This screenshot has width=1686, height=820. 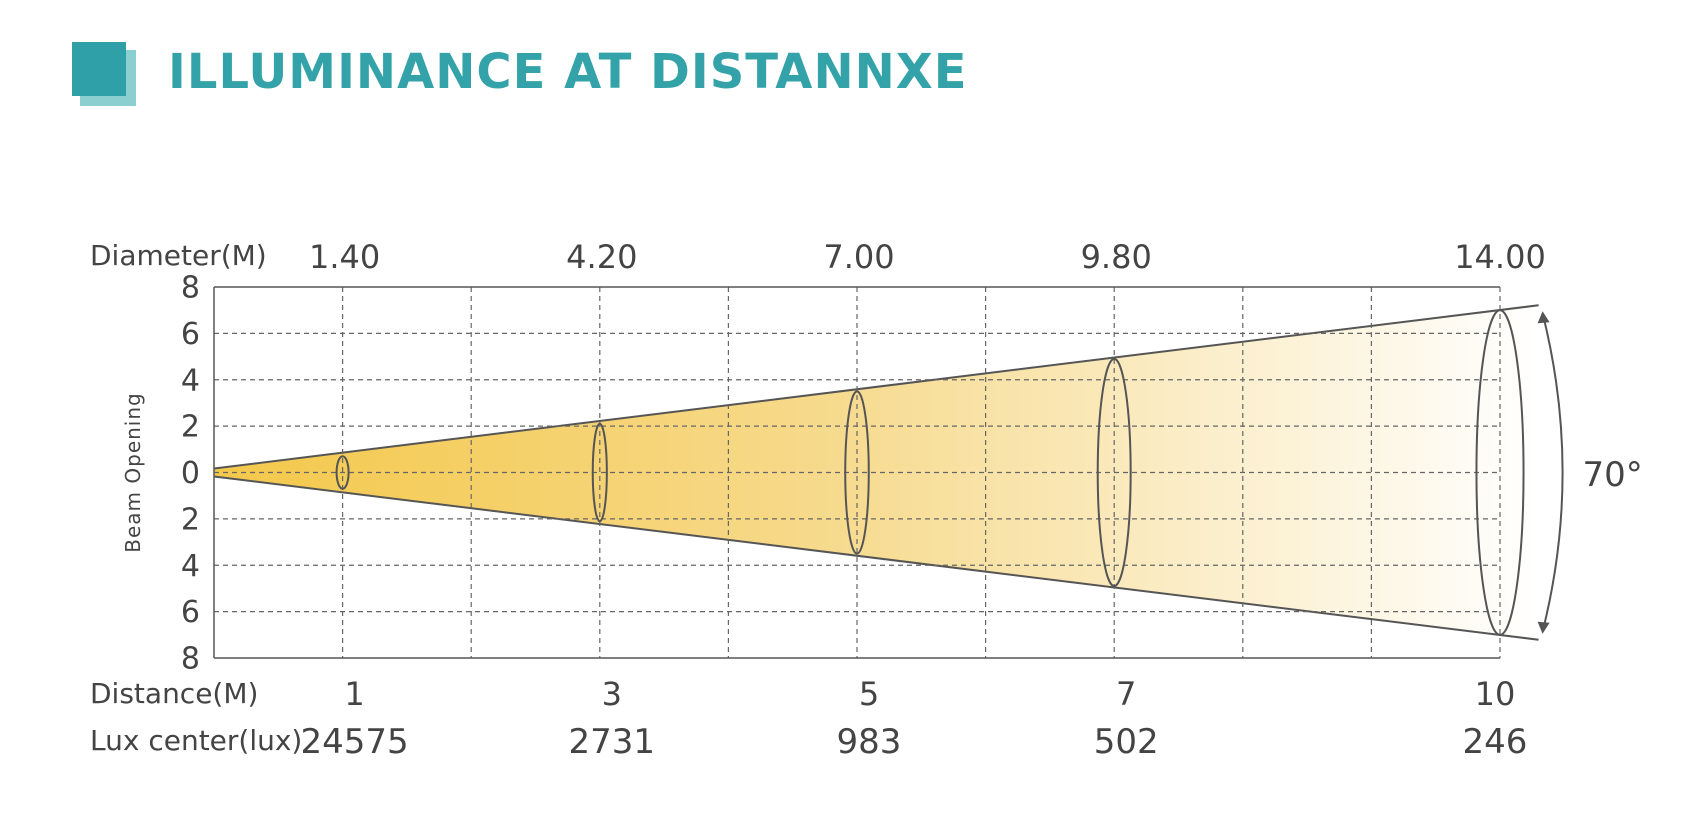 What do you see at coordinates (1126, 742) in the screenshot?
I see `lux-label: 502` at bounding box center [1126, 742].